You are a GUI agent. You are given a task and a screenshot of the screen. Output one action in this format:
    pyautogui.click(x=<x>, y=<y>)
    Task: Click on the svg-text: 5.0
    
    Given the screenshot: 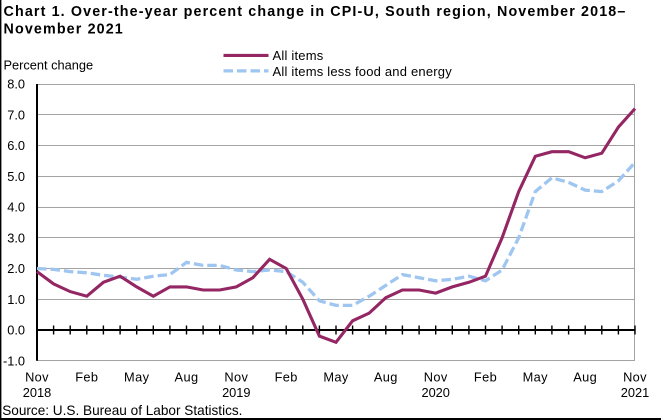 What is the action you would take?
    pyautogui.click(x=16, y=176)
    